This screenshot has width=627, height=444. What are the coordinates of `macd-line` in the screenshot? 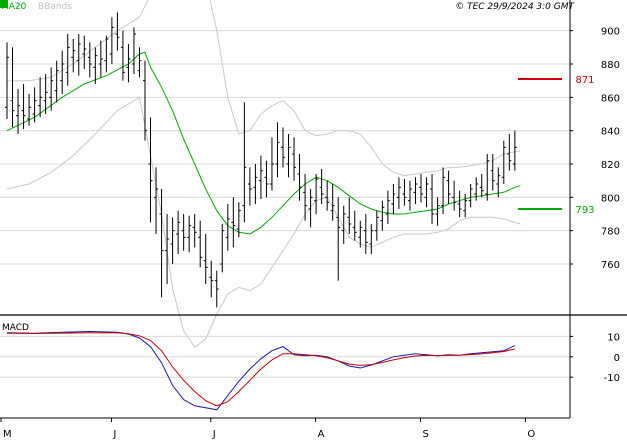 It's located at (261, 370).